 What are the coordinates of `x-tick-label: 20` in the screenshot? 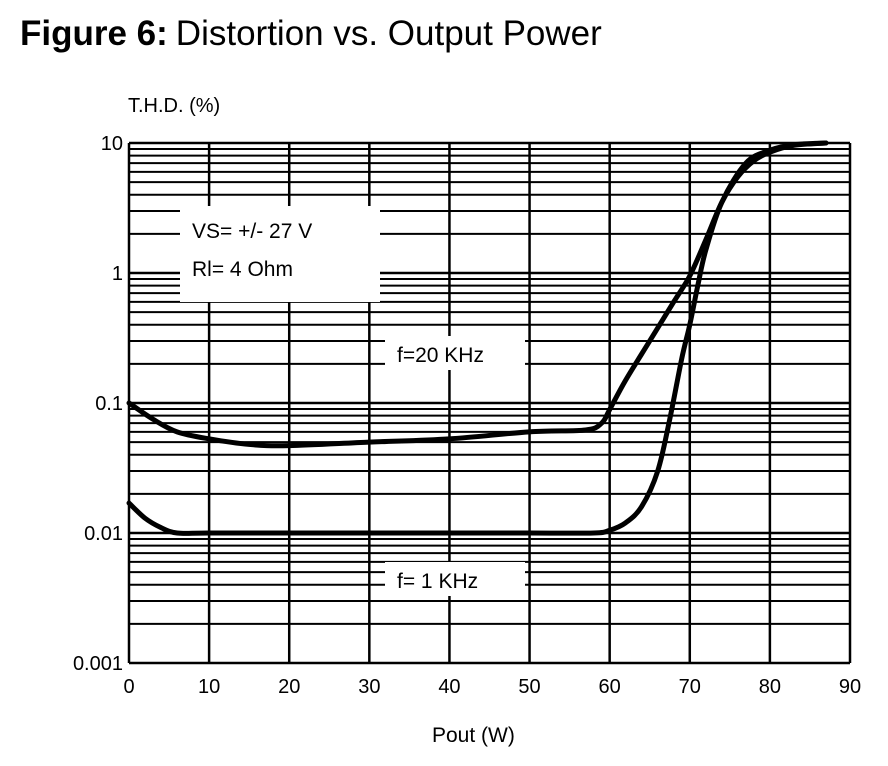 It's located at (289, 687).